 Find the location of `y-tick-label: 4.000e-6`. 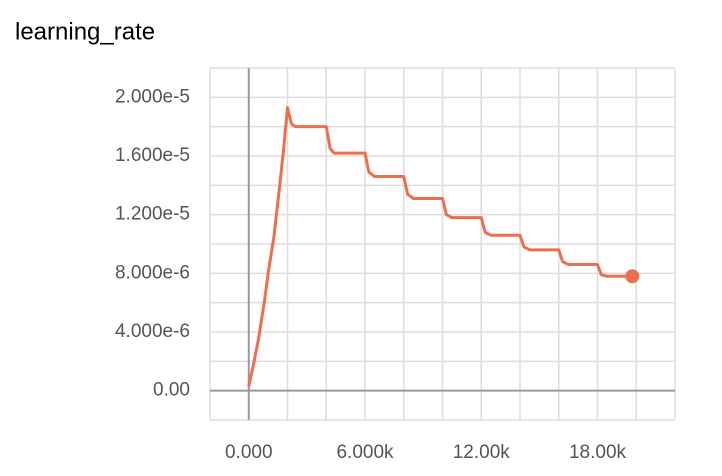

y-tick-label: 4.000e-6 is located at coordinates (152, 331).